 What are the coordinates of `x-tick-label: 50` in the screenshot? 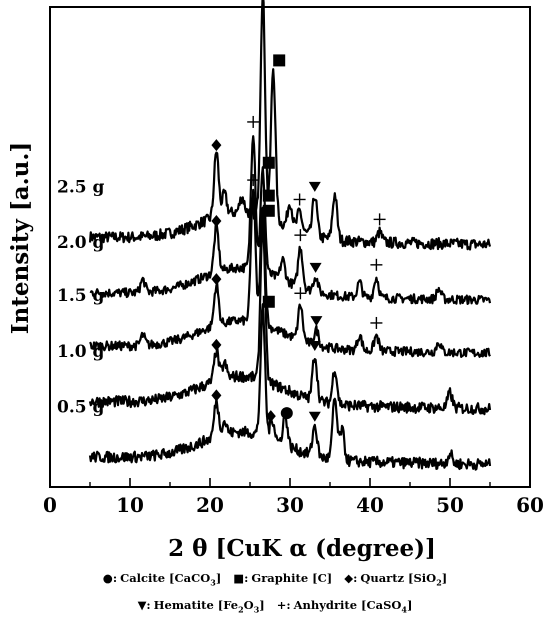 It's located at (450, 505).